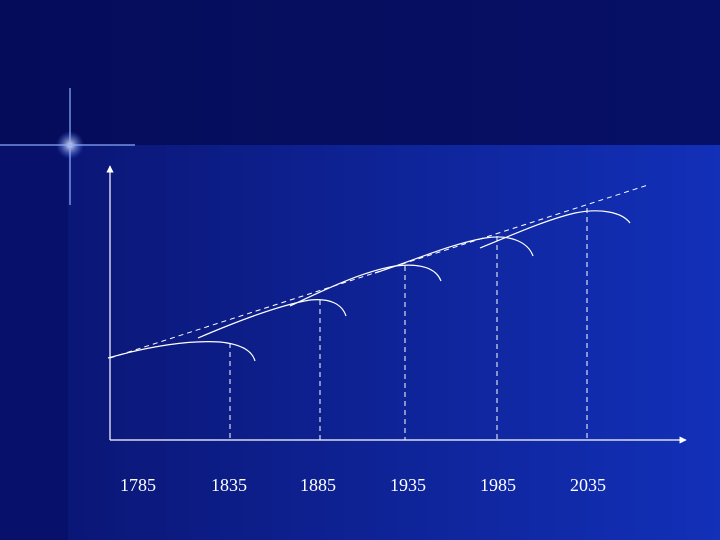 The height and width of the screenshot is (540, 720). I want to click on x-label: 1785, so click(138, 485).